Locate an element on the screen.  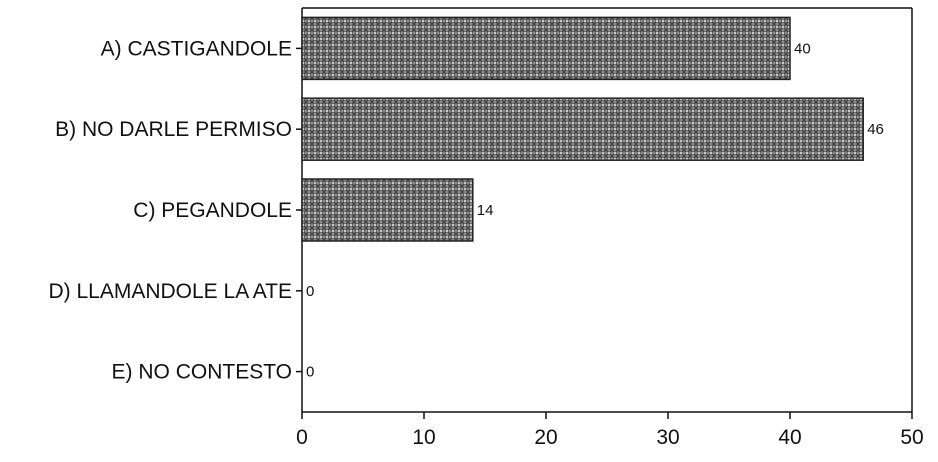
x-tick-label: 0 is located at coordinates (302, 437).